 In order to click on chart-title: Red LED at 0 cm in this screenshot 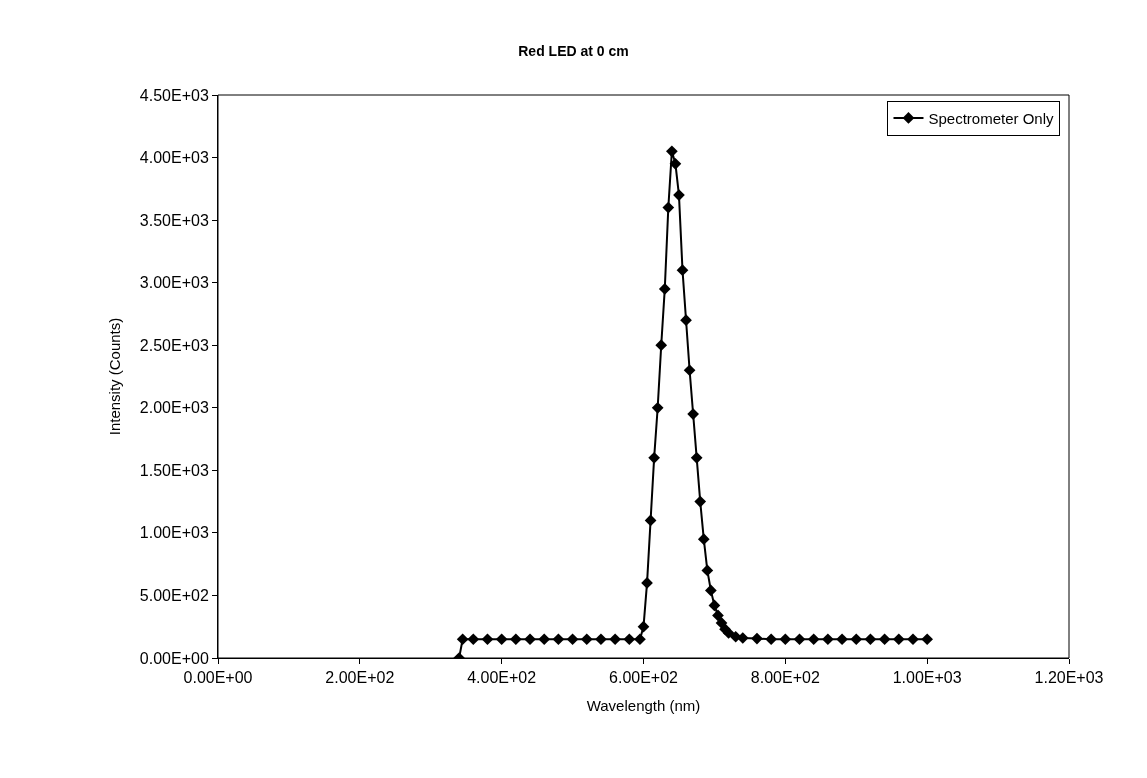, I will do `click(573, 51)`.